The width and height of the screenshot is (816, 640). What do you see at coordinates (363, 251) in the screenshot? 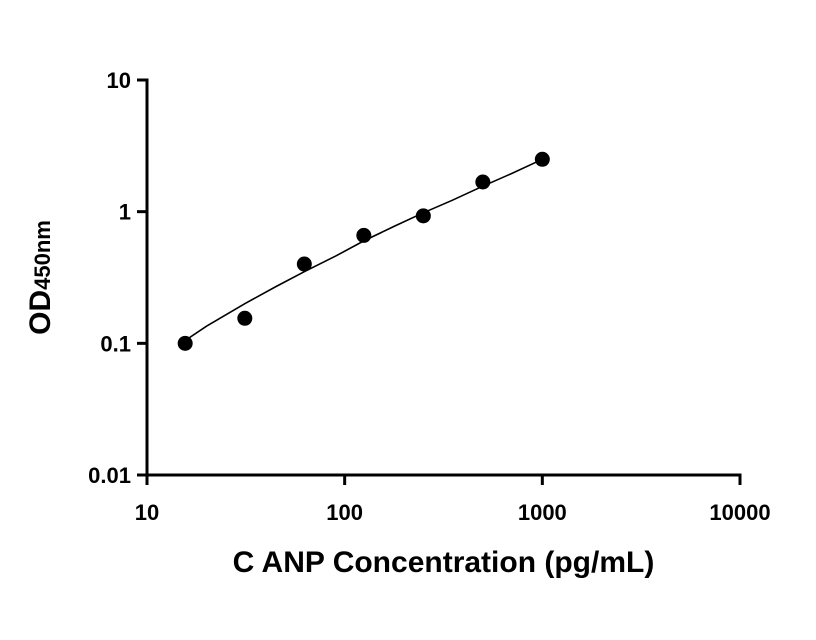
I see `data-points` at bounding box center [363, 251].